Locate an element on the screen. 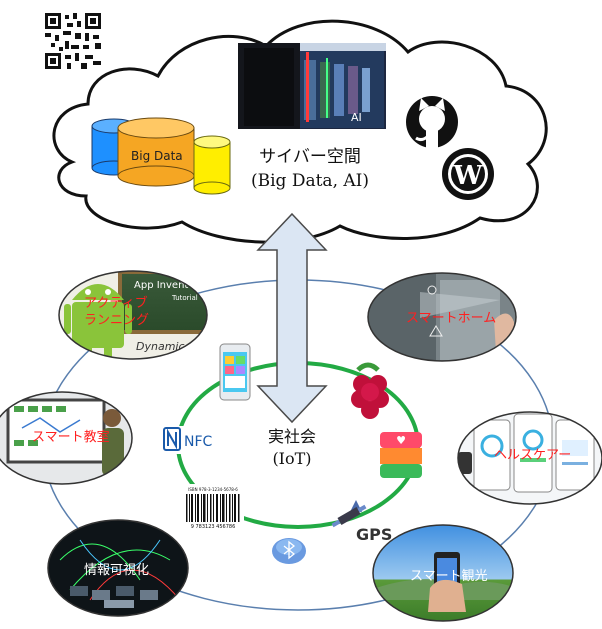  raspberry-pi-icon is located at coordinates (370, 390).